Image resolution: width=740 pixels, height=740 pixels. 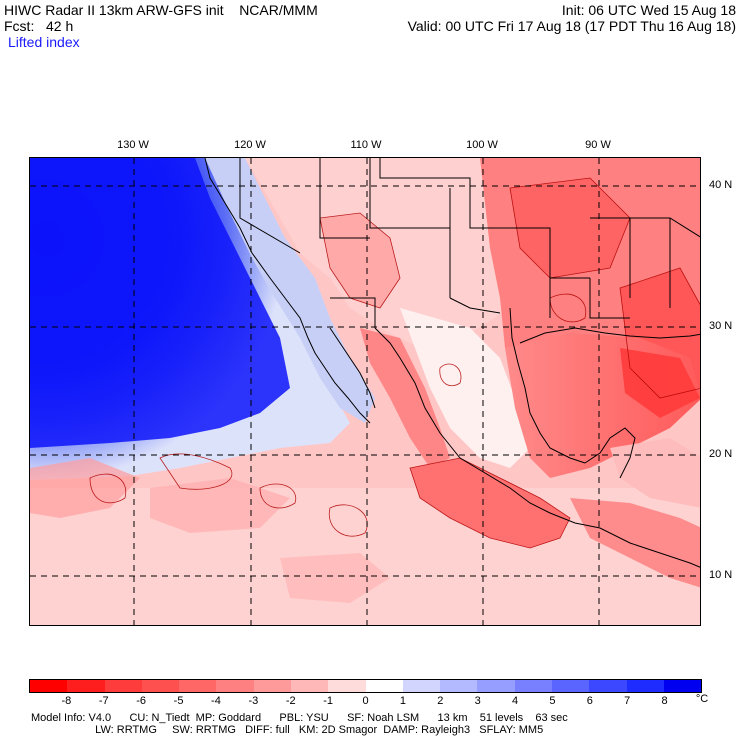 I want to click on colorbar-unit: °C, so click(x=702, y=699).